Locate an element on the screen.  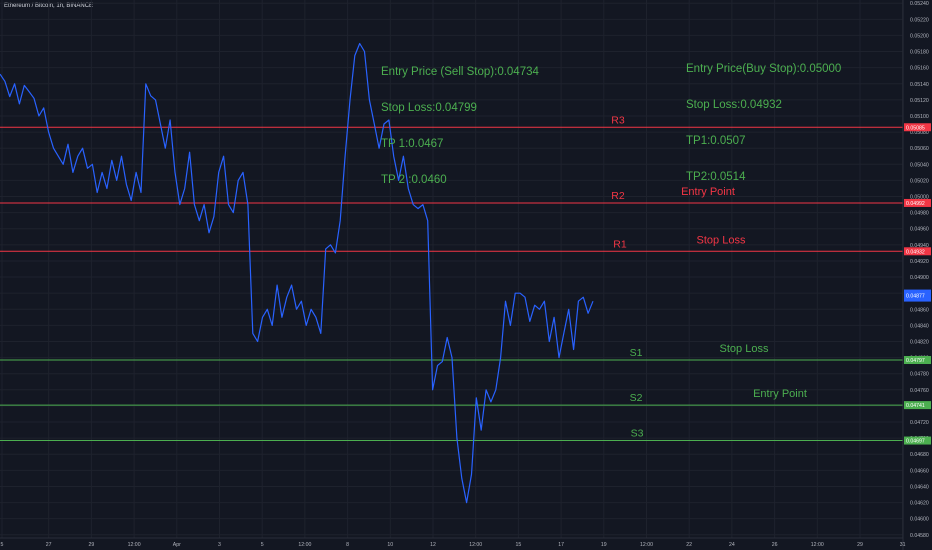
y-tick-label: 0.04600 is located at coordinates (919, 520).